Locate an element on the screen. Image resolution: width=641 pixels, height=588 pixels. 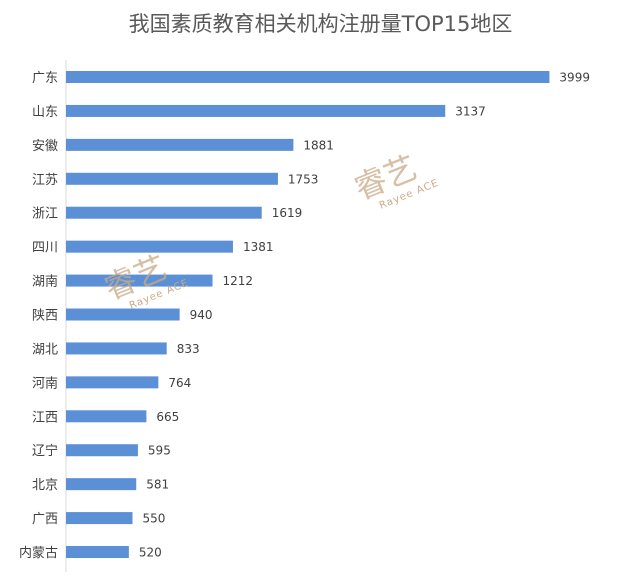
category-label: 湖北 is located at coordinates (45, 349).